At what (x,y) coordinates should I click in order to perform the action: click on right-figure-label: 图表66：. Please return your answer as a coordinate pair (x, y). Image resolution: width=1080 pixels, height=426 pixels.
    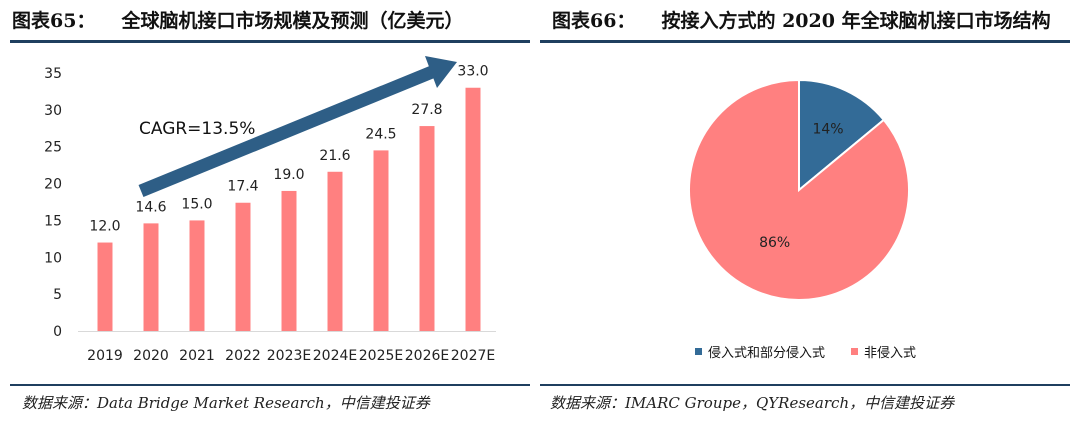
    Looking at the image, I should click on (594, 21).